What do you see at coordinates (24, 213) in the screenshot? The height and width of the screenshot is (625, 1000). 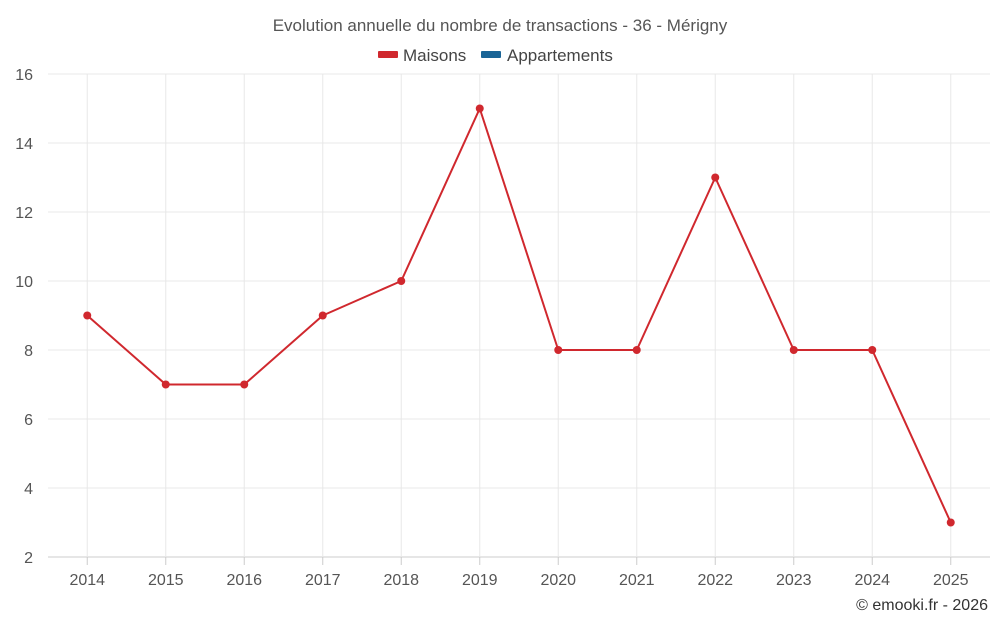 I see `y-tick-label: 12` at bounding box center [24, 213].